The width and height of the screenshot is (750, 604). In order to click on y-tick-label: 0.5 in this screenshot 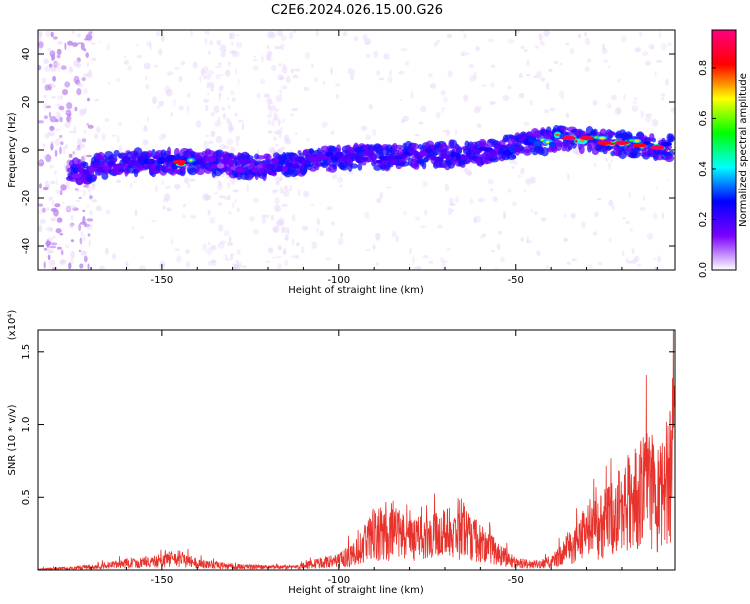, I will do `click(26, 497)`.